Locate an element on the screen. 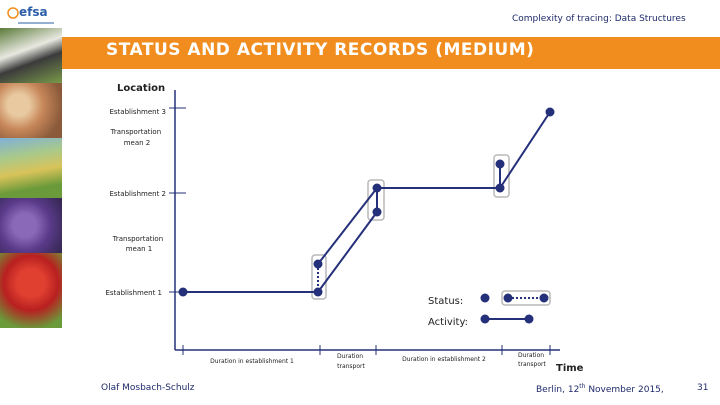 The image size is (720, 405). footer-location-date: Berlin, 12th November 2015, is located at coordinates (600, 389).